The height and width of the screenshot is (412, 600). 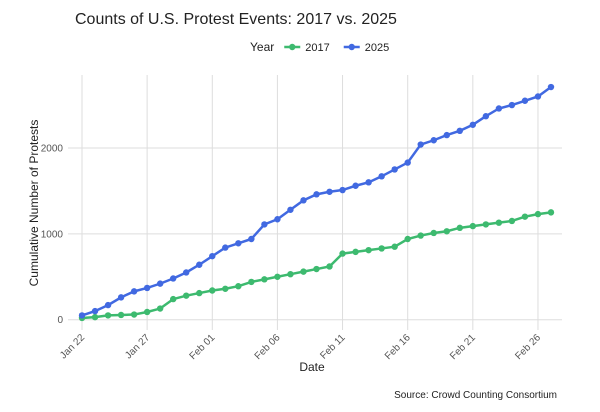 What do you see at coordinates (312, 367) in the screenshot?
I see `x-axis-label: Date` at bounding box center [312, 367].